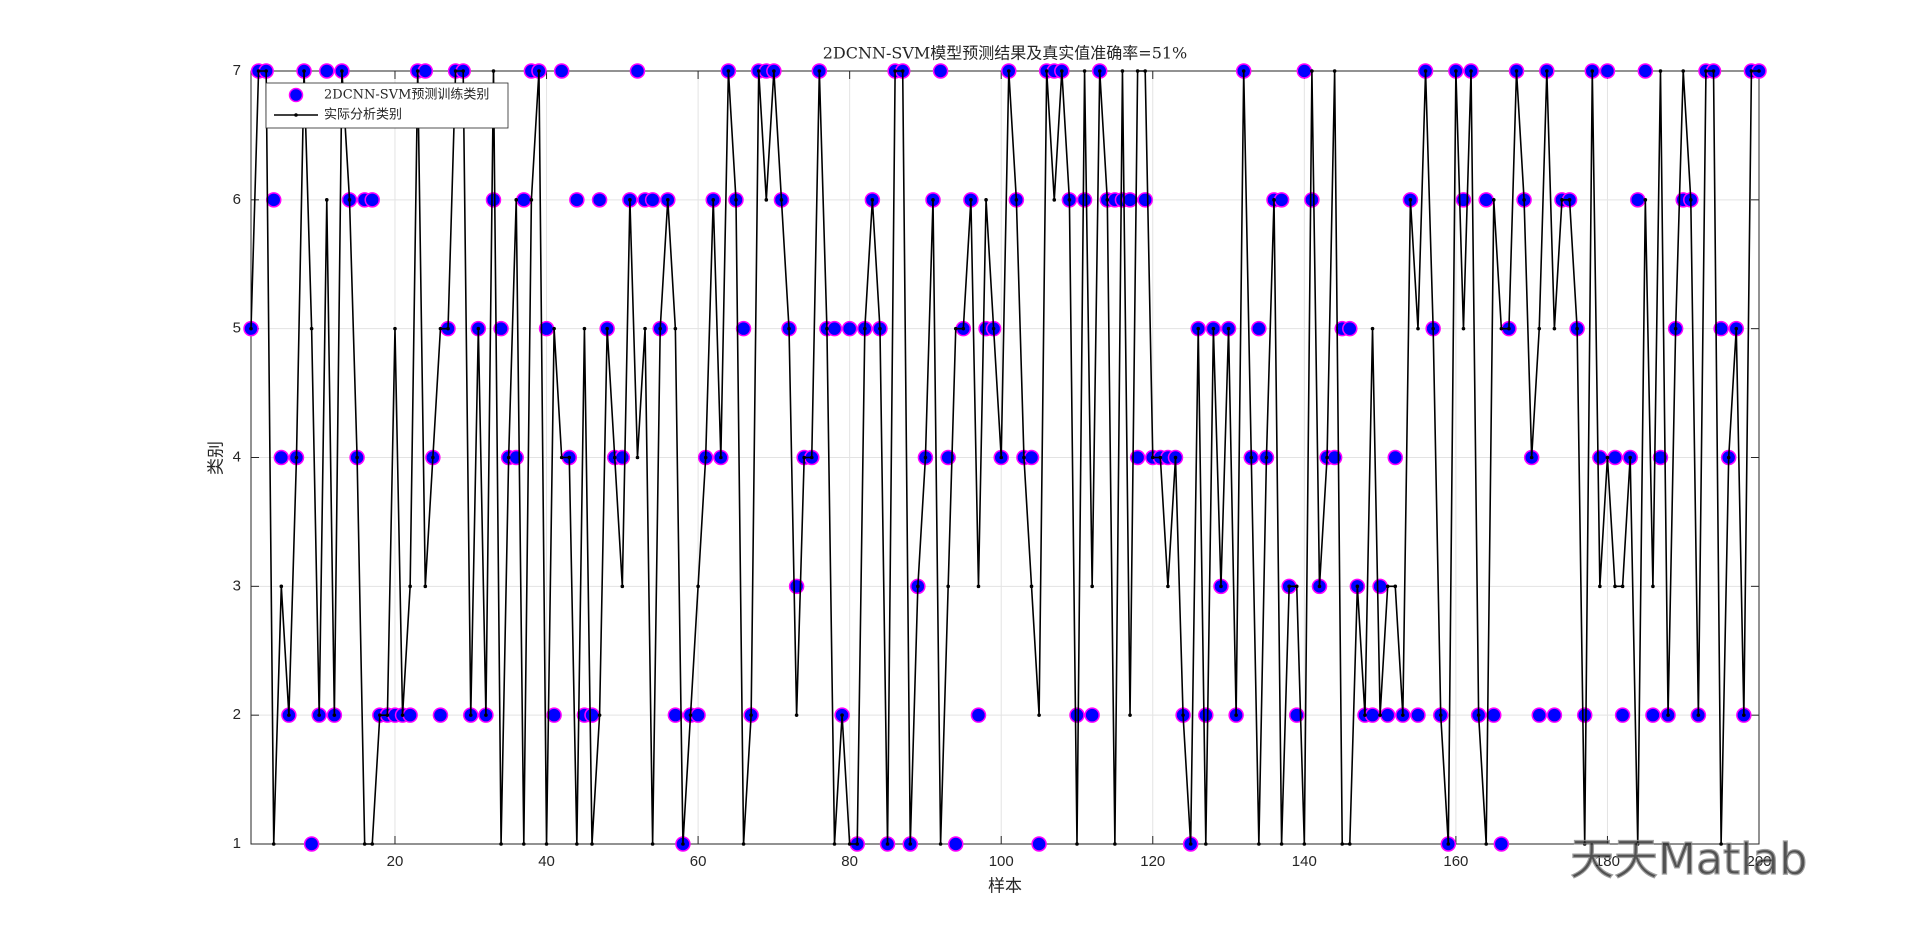  Describe the element at coordinates (363, 115) in the screenshot. I see `legend-label: 实际分析类别` at that location.